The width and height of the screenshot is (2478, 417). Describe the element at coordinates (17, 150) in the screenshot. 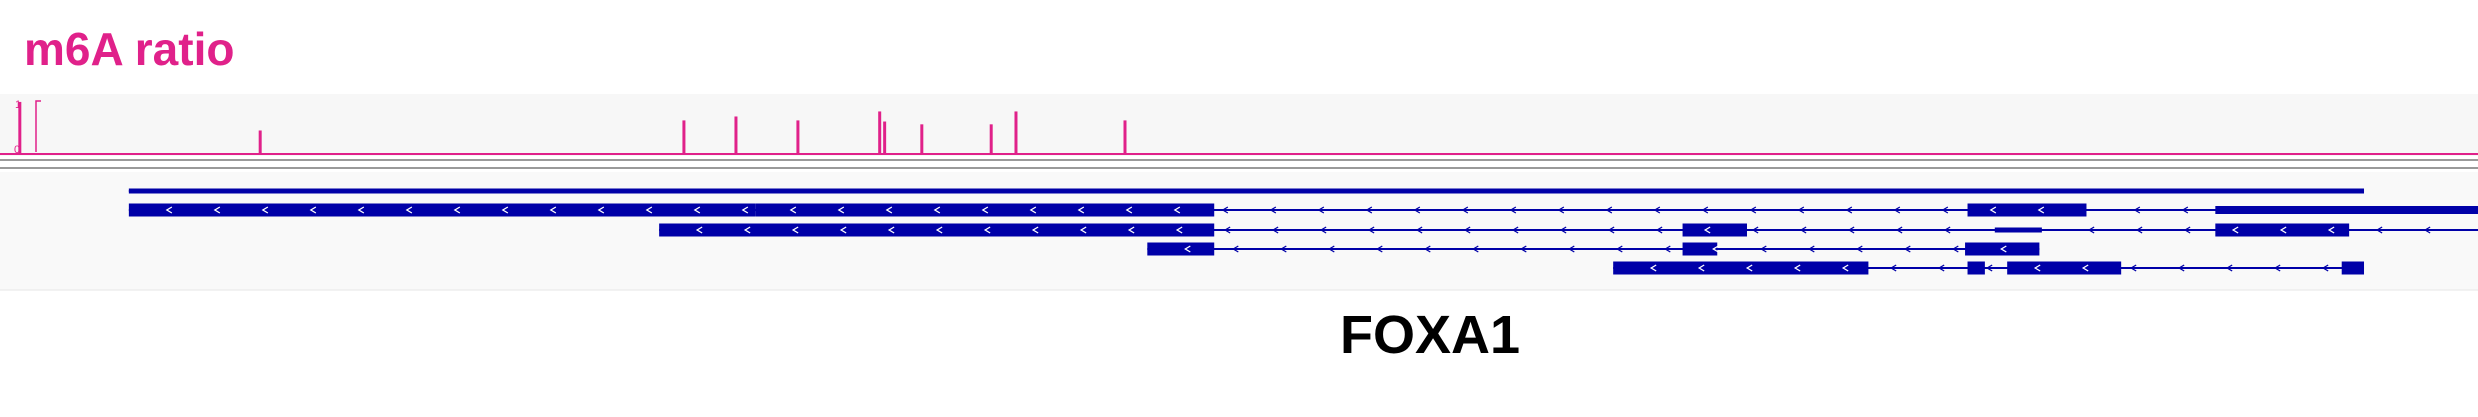

I see `scale-min-label: 0` at that location.